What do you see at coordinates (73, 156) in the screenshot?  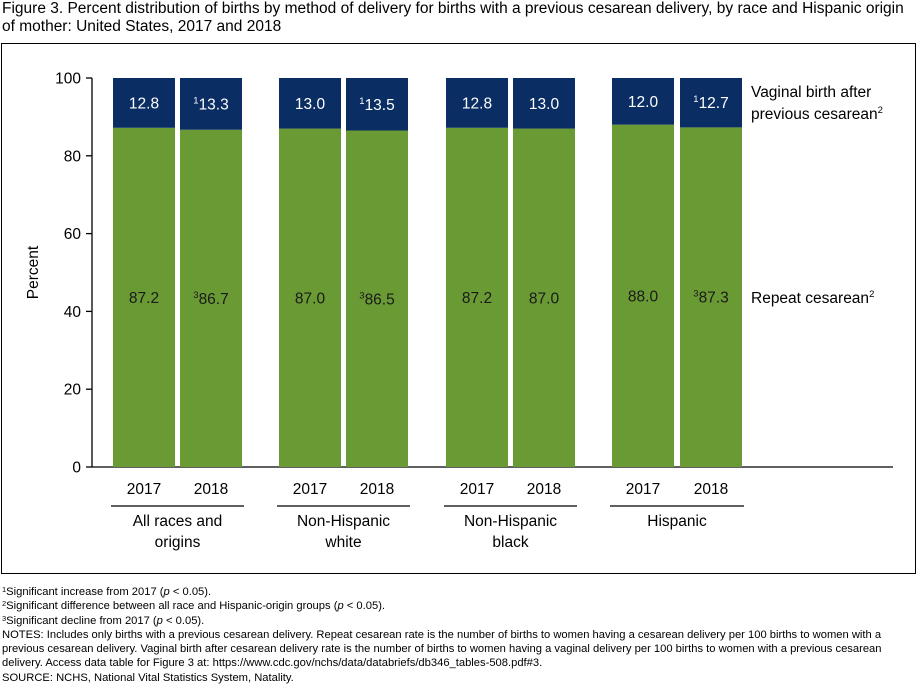 I see `y-tick-label: 80` at bounding box center [73, 156].